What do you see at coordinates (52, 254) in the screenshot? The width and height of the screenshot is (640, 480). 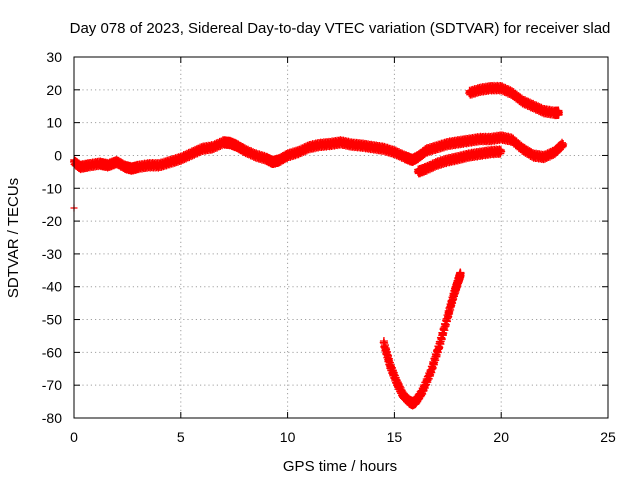 I see `y-tick-label: -30` at bounding box center [52, 254].